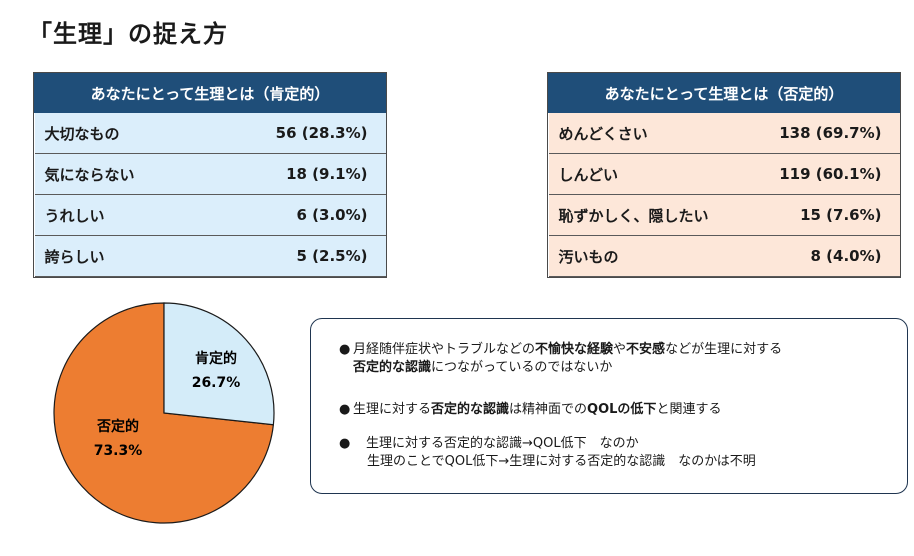 The height and width of the screenshot is (556, 914). I want to click on row-value: 56 (28.3%), so click(294, 133).